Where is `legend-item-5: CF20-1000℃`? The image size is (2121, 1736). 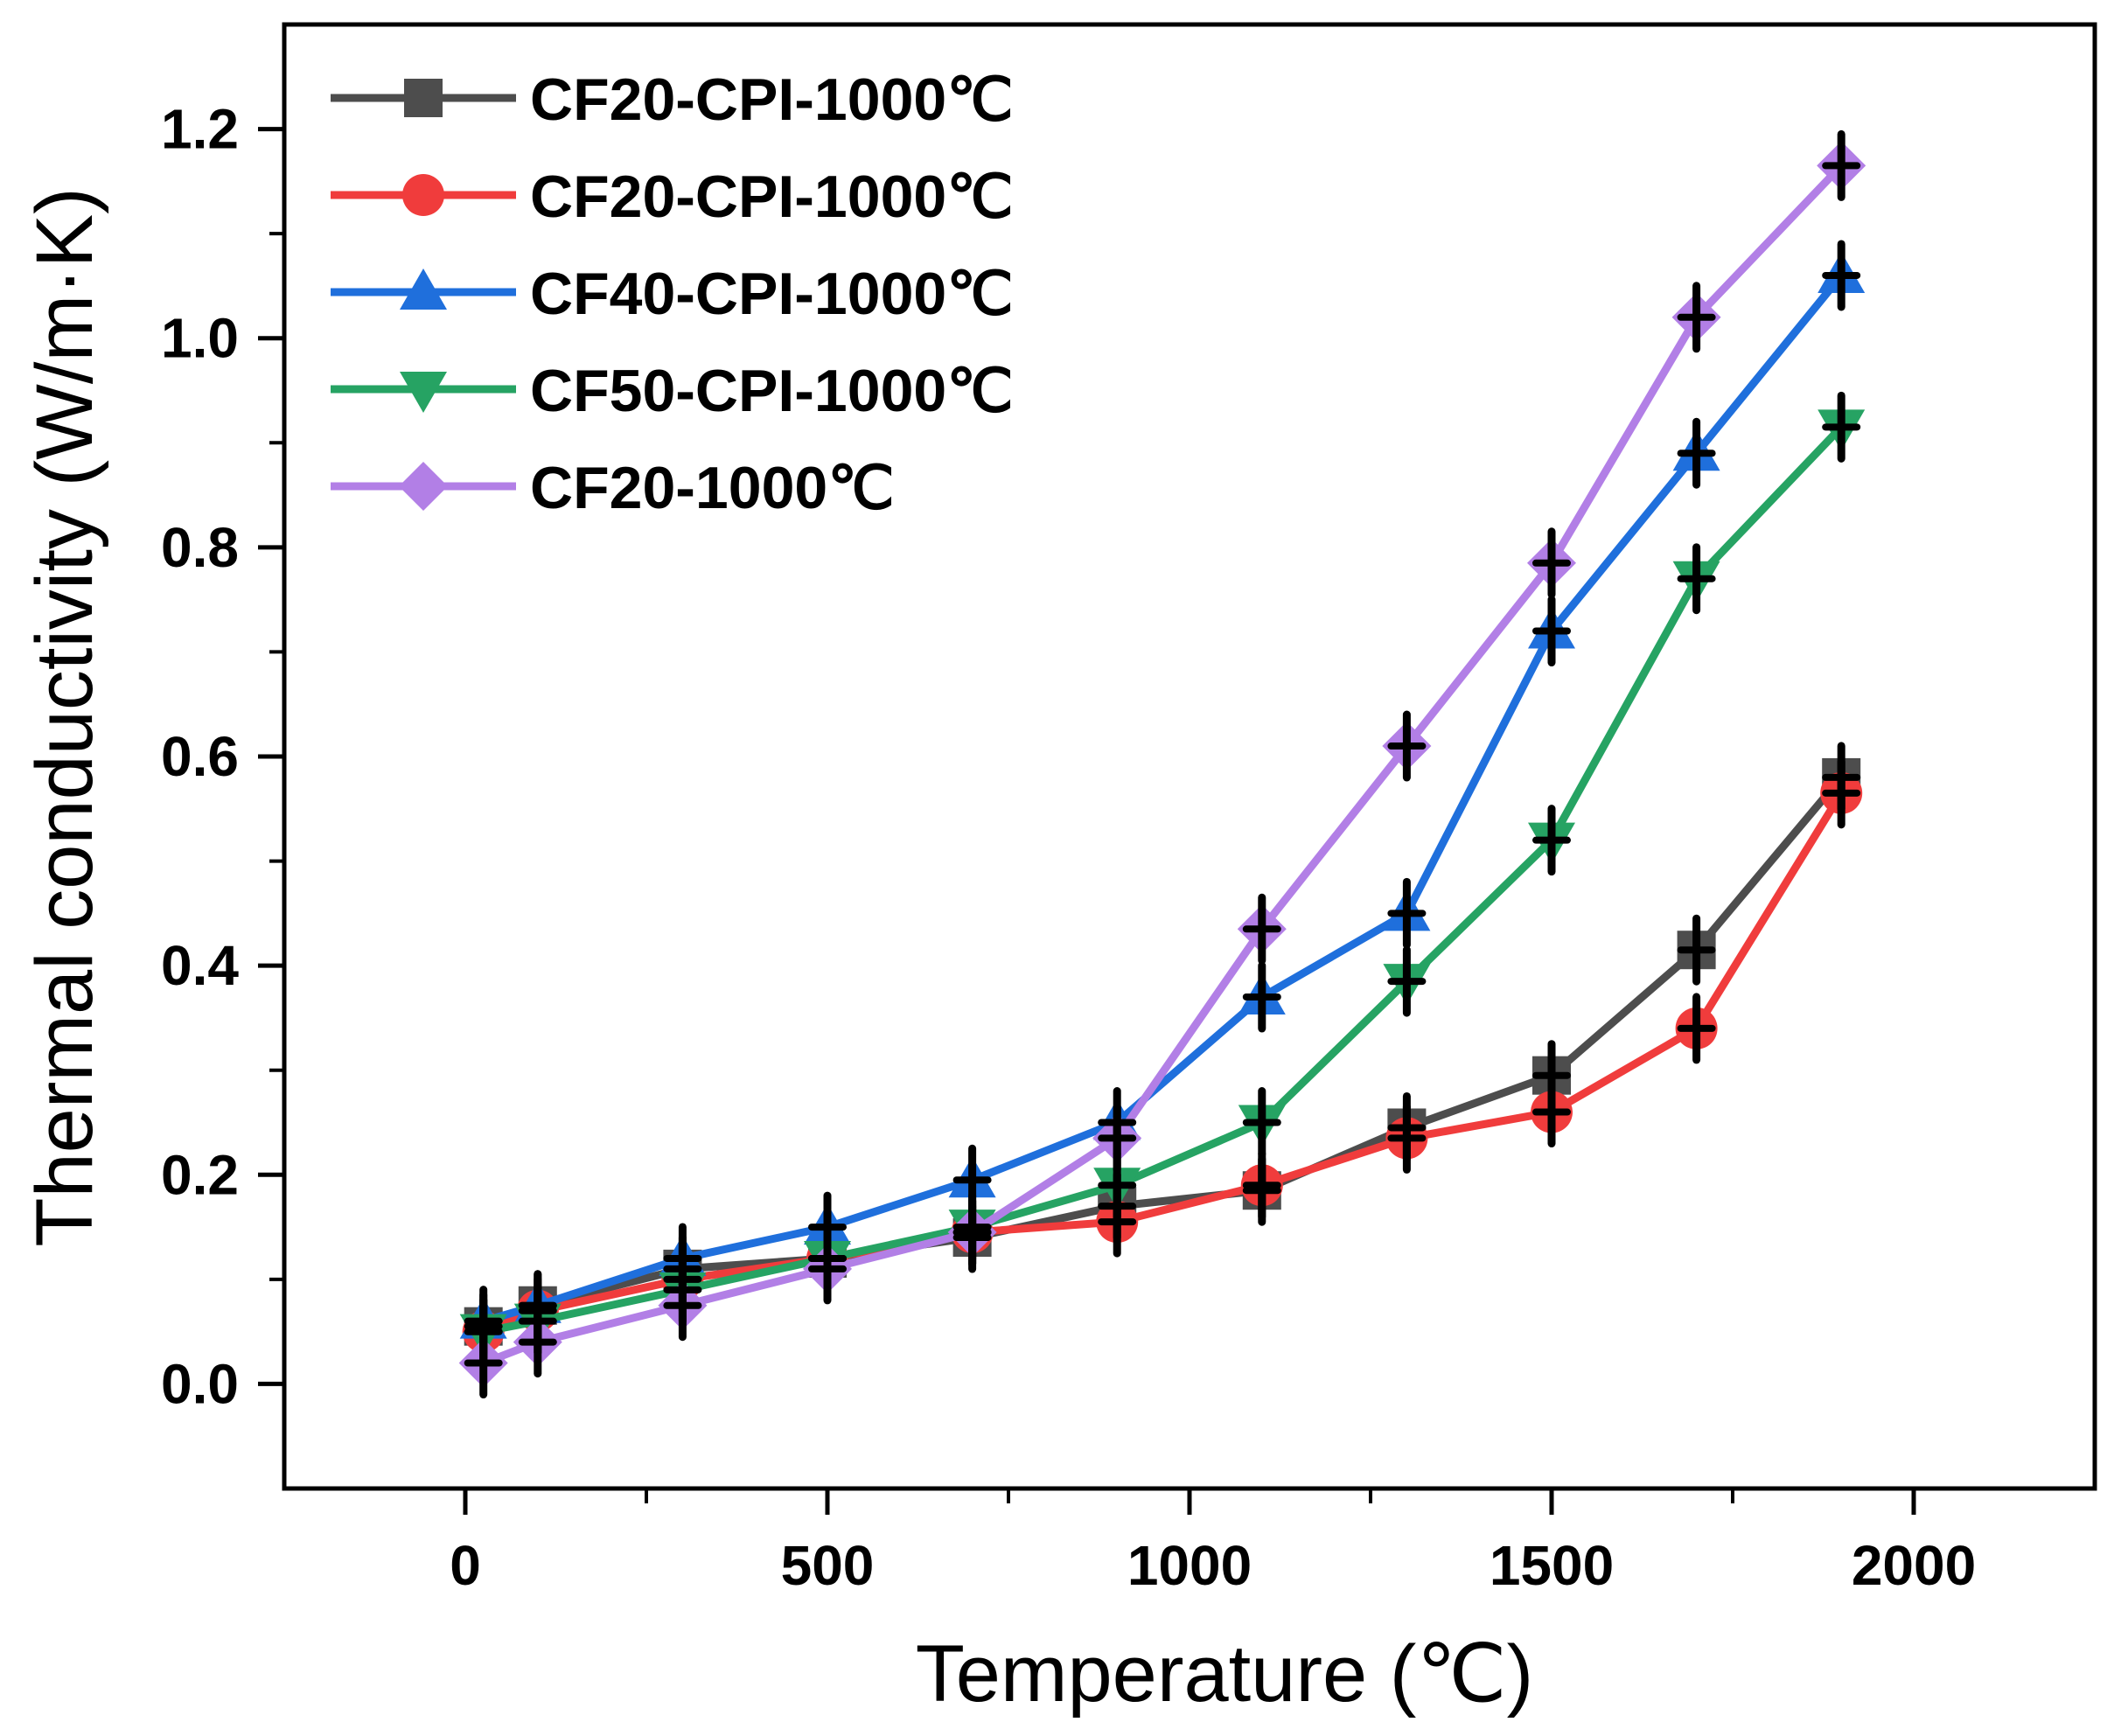
legend-item-5: CF20-1000℃ is located at coordinates (613, 488).